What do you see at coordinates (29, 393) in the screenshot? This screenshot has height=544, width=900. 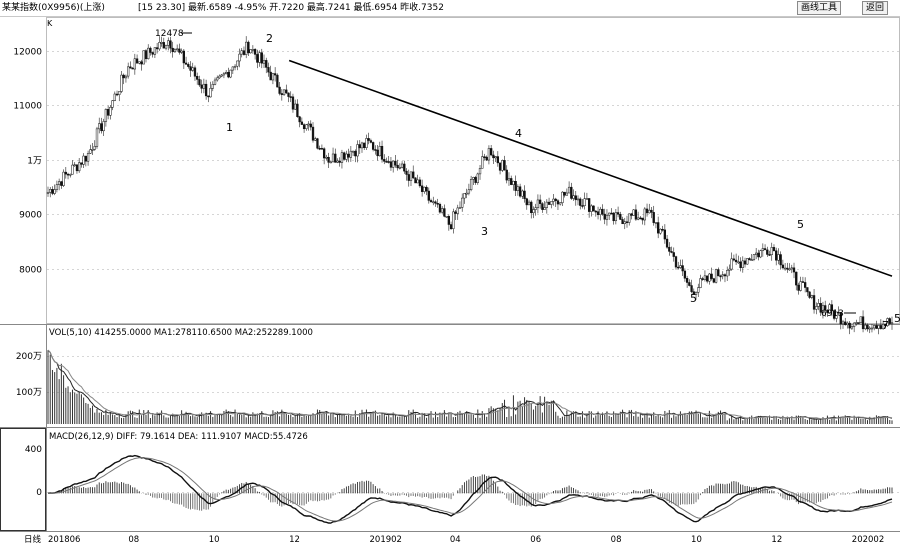 I see `volume-tick-label: 100万` at bounding box center [29, 393].